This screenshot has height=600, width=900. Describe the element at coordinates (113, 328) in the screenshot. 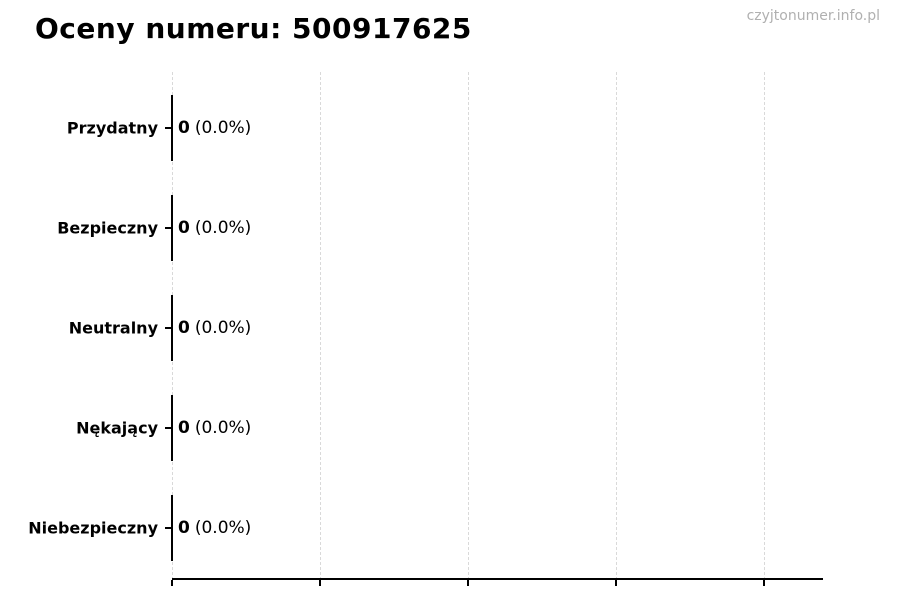

I see `category-label: Neutralny` at that location.